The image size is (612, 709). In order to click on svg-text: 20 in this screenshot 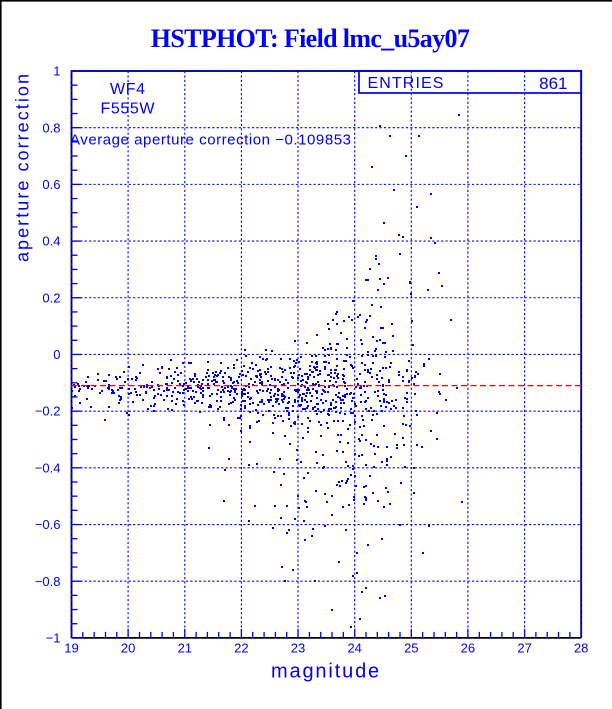, I will do `click(128, 648)`.